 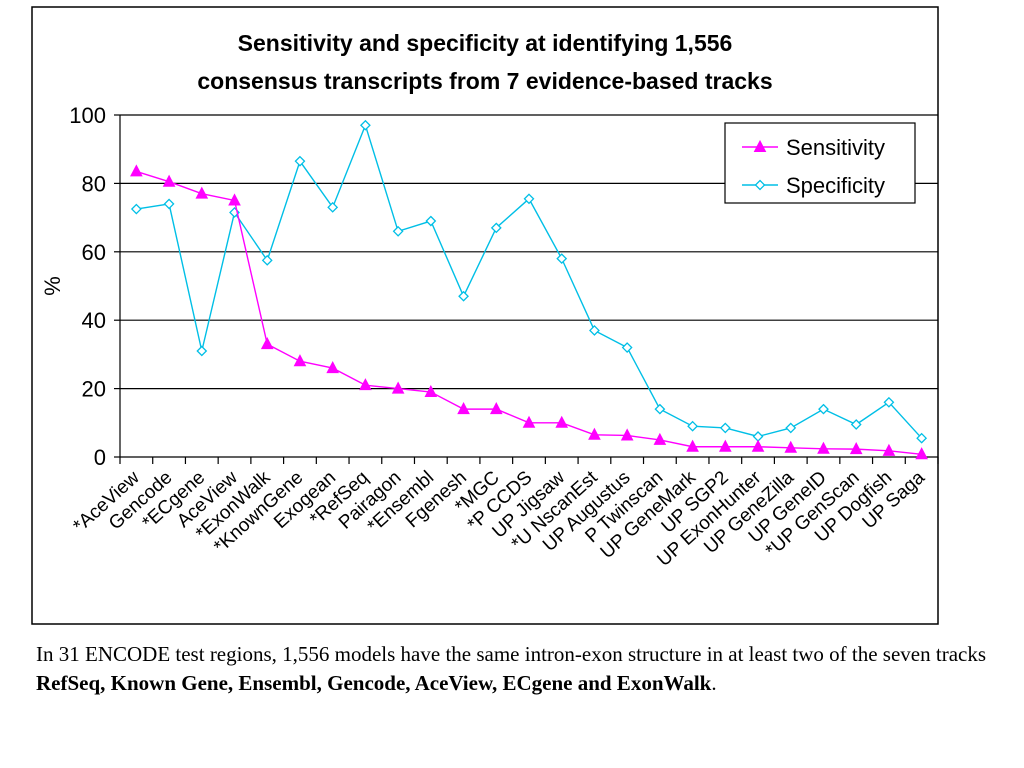 I want to click on y-tick-label: 100, so click(x=87, y=115).